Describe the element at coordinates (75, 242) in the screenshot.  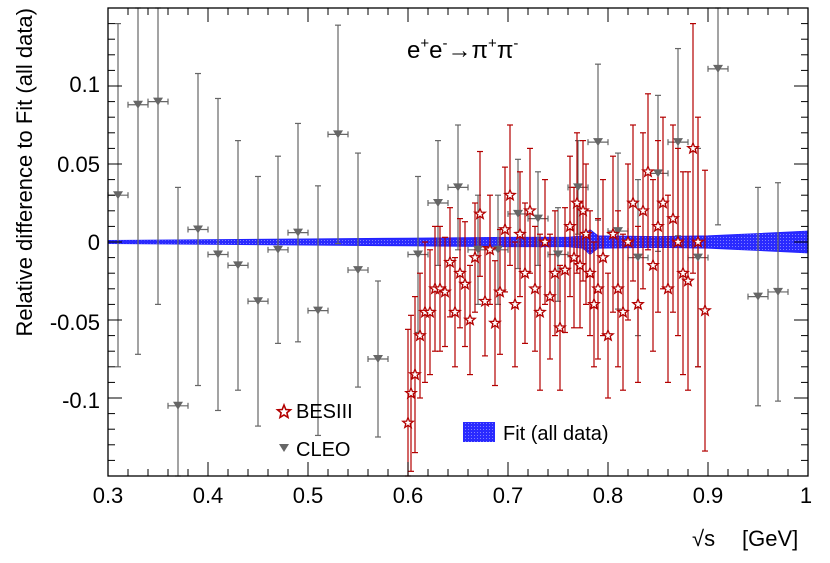
I see `y-tick-labels: 0.1 0.05 0 -0.05 -0.1` at that location.